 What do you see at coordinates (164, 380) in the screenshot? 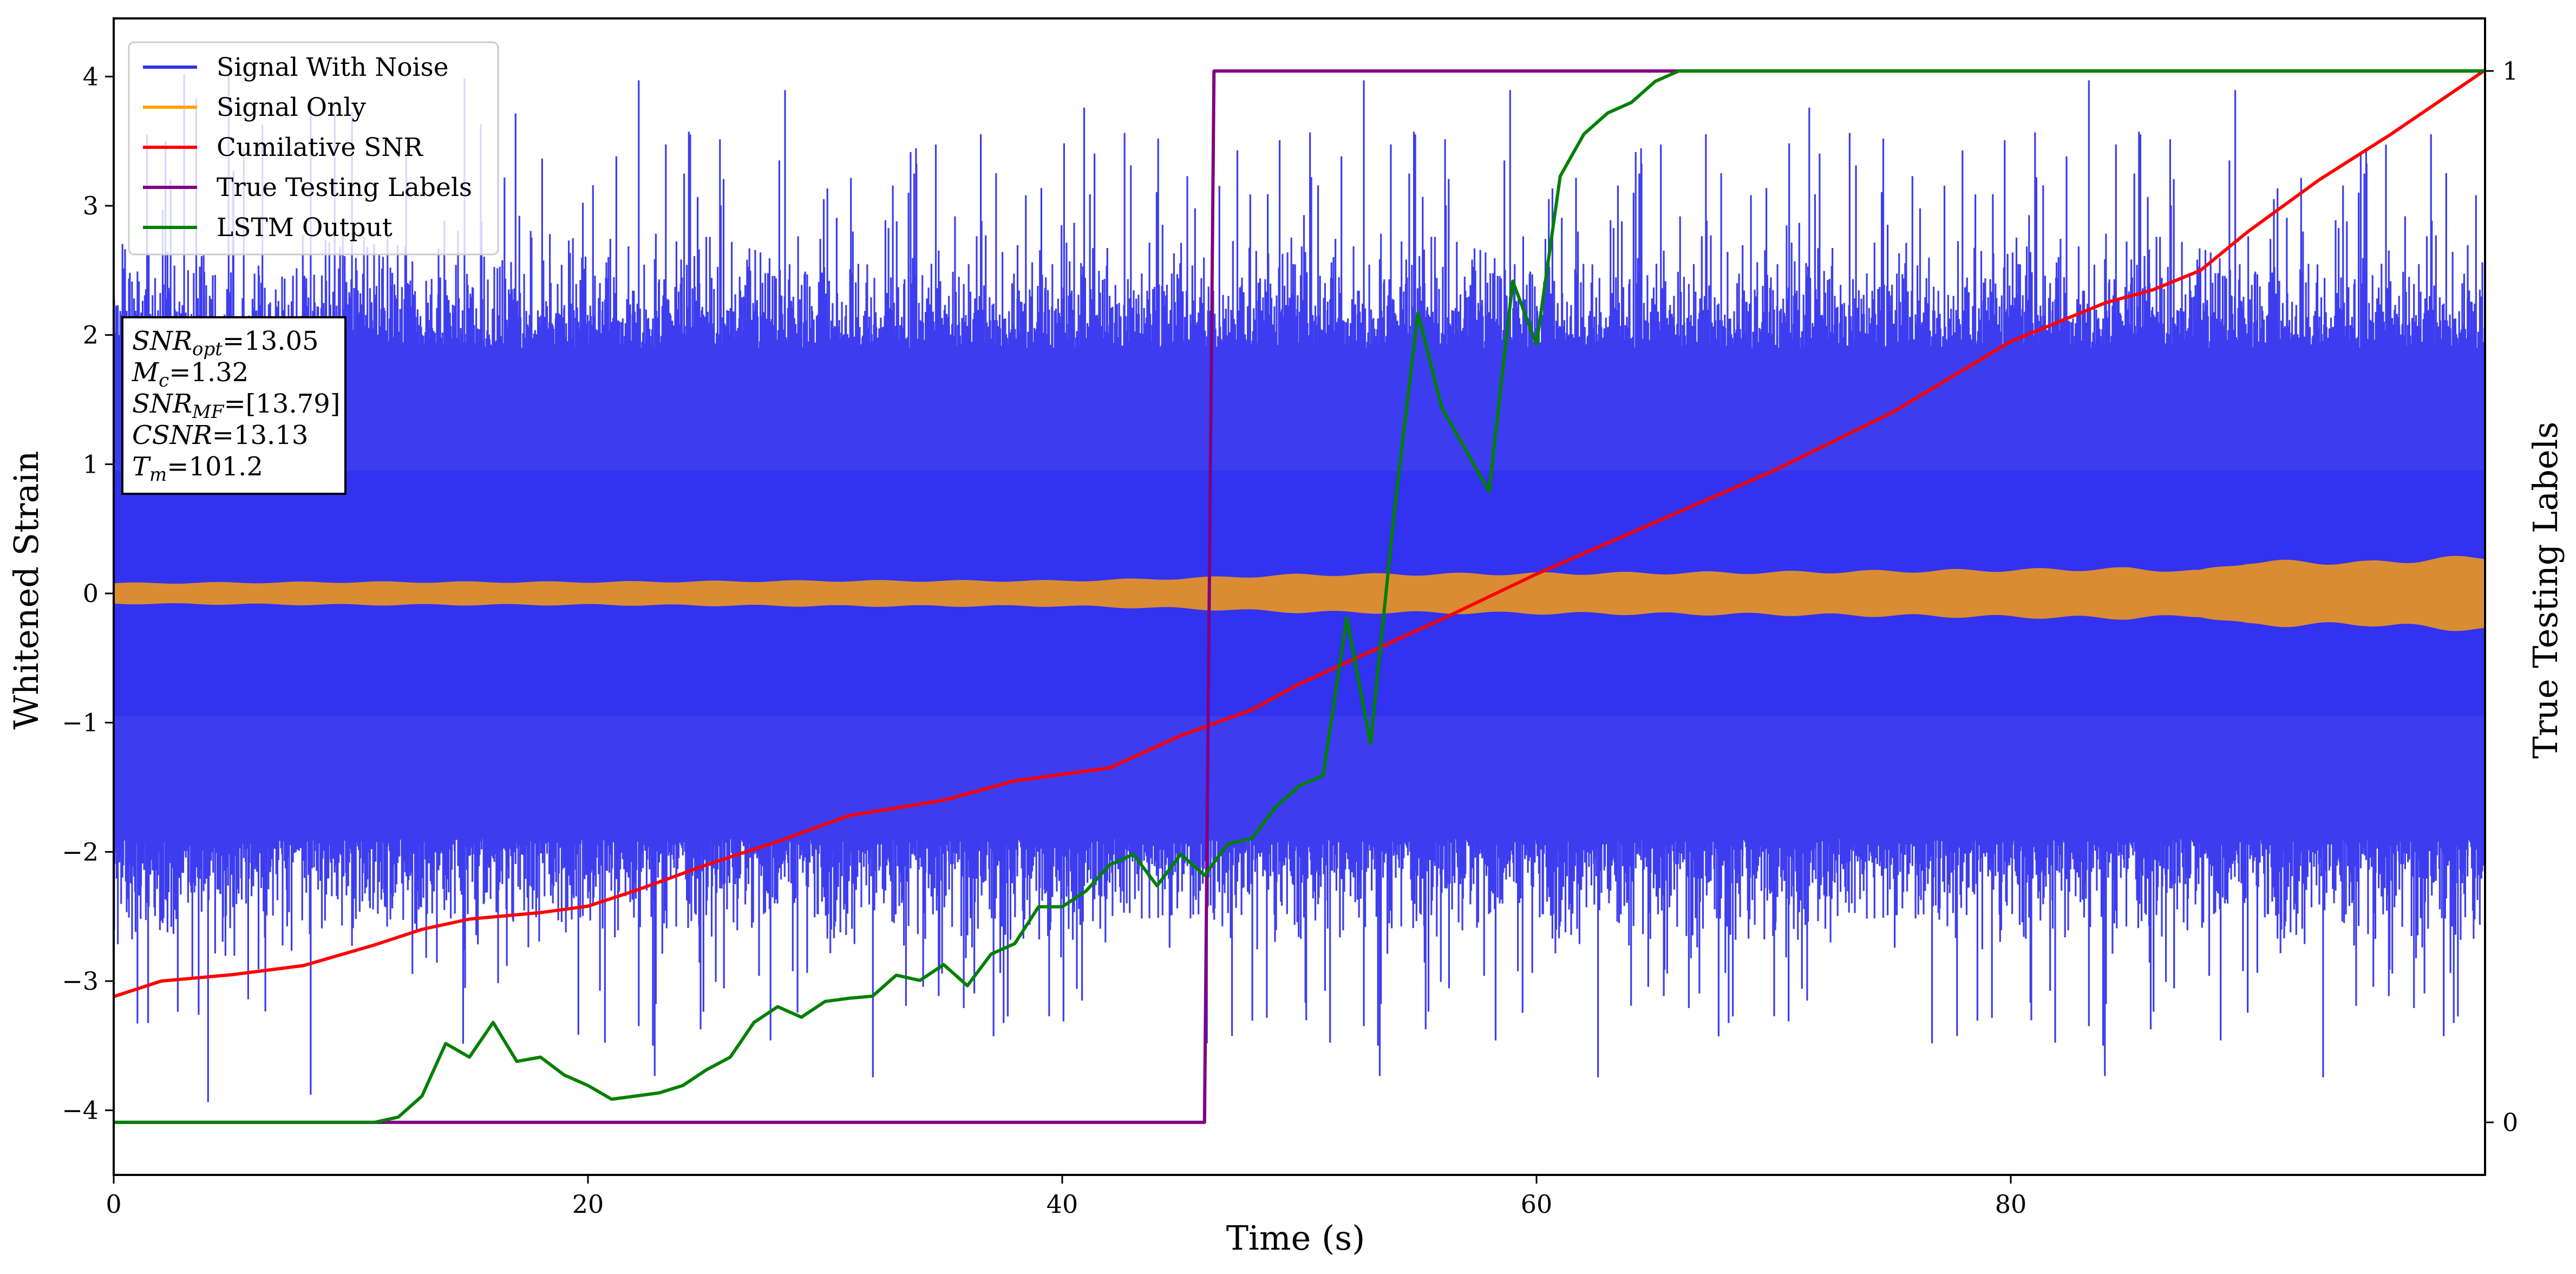
I see `info-subscript: c` at bounding box center [164, 380].